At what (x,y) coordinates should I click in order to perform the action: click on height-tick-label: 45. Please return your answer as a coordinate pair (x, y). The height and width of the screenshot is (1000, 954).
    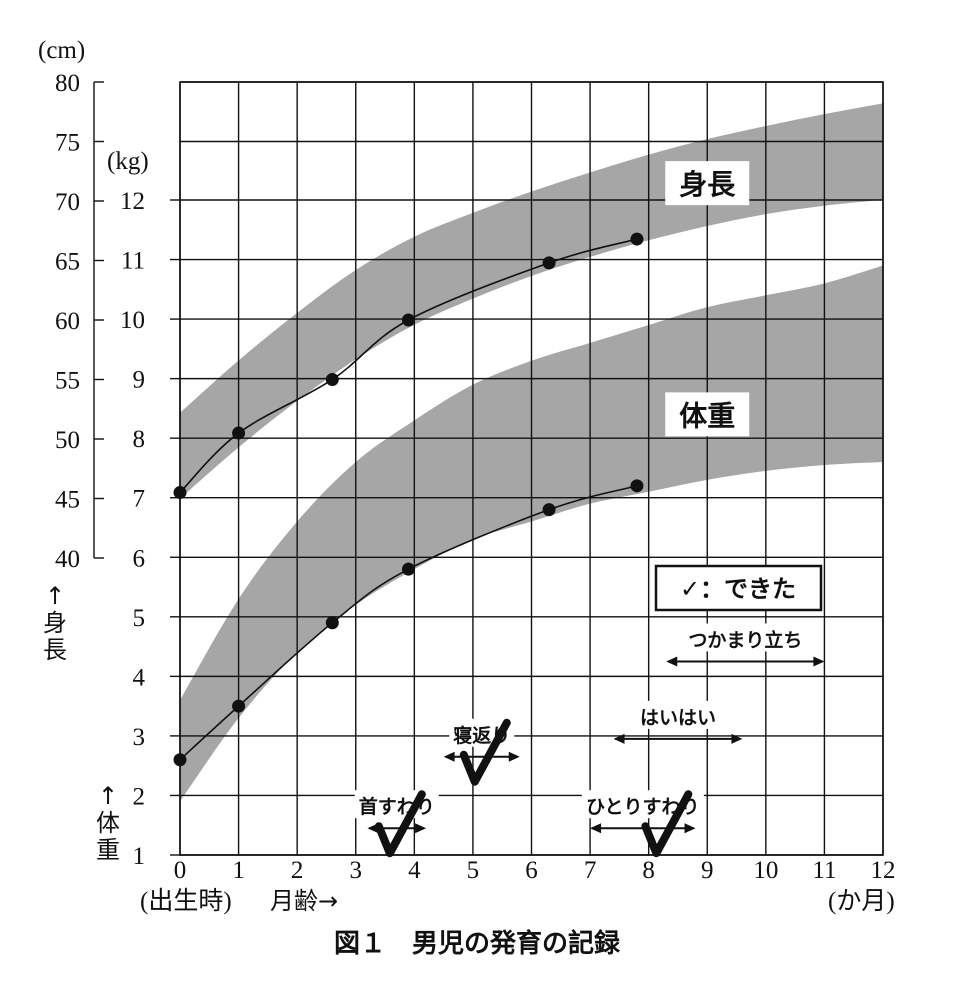
    Looking at the image, I should click on (67, 500).